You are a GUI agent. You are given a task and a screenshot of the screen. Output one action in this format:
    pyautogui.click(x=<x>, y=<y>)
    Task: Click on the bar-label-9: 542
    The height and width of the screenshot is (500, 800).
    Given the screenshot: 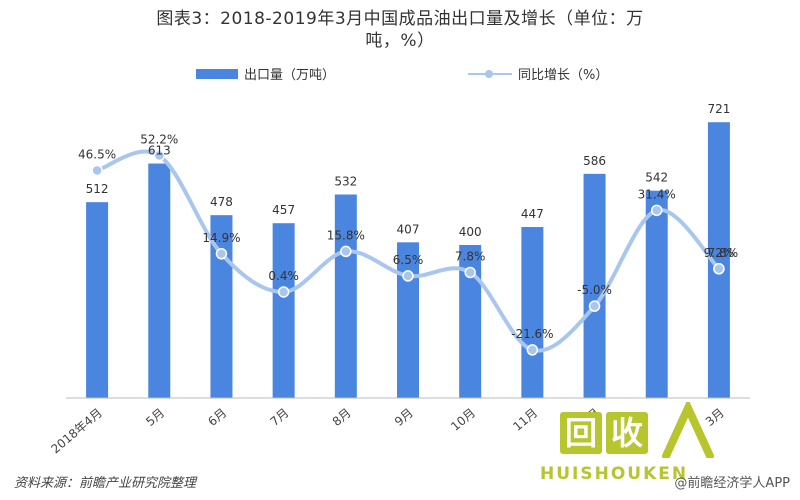 What is the action you would take?
    pyautogui.click(x=656, y=178)
    